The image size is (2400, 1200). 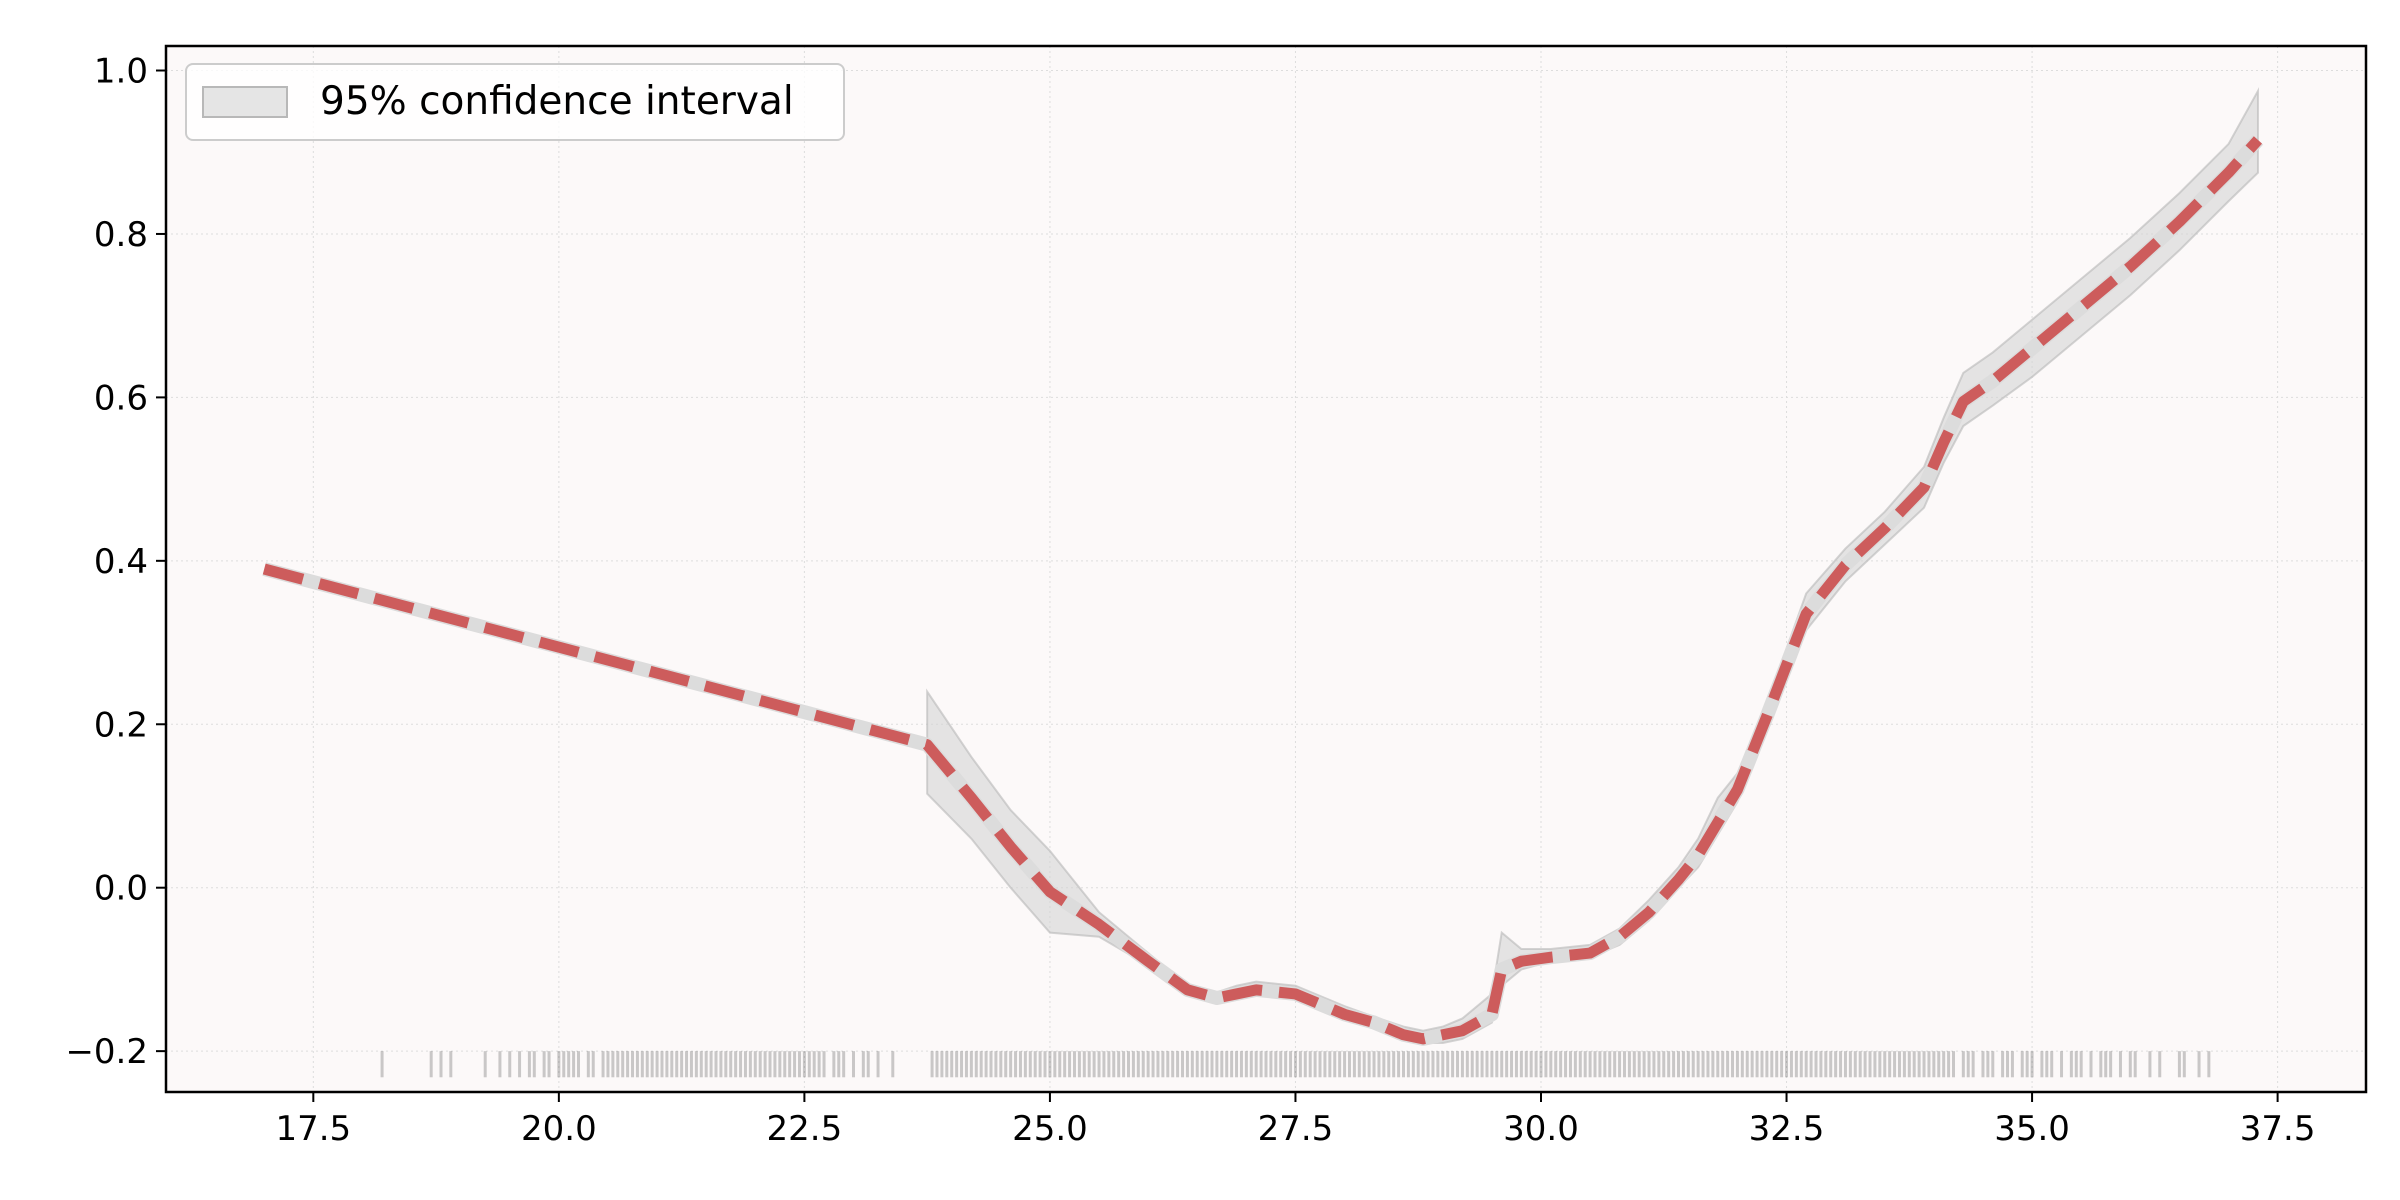 What do you see at coordinates (2032, 1129) in the screenshot?
I see `x-tick-label: 35.0` at bounding box center [2032, 1129].